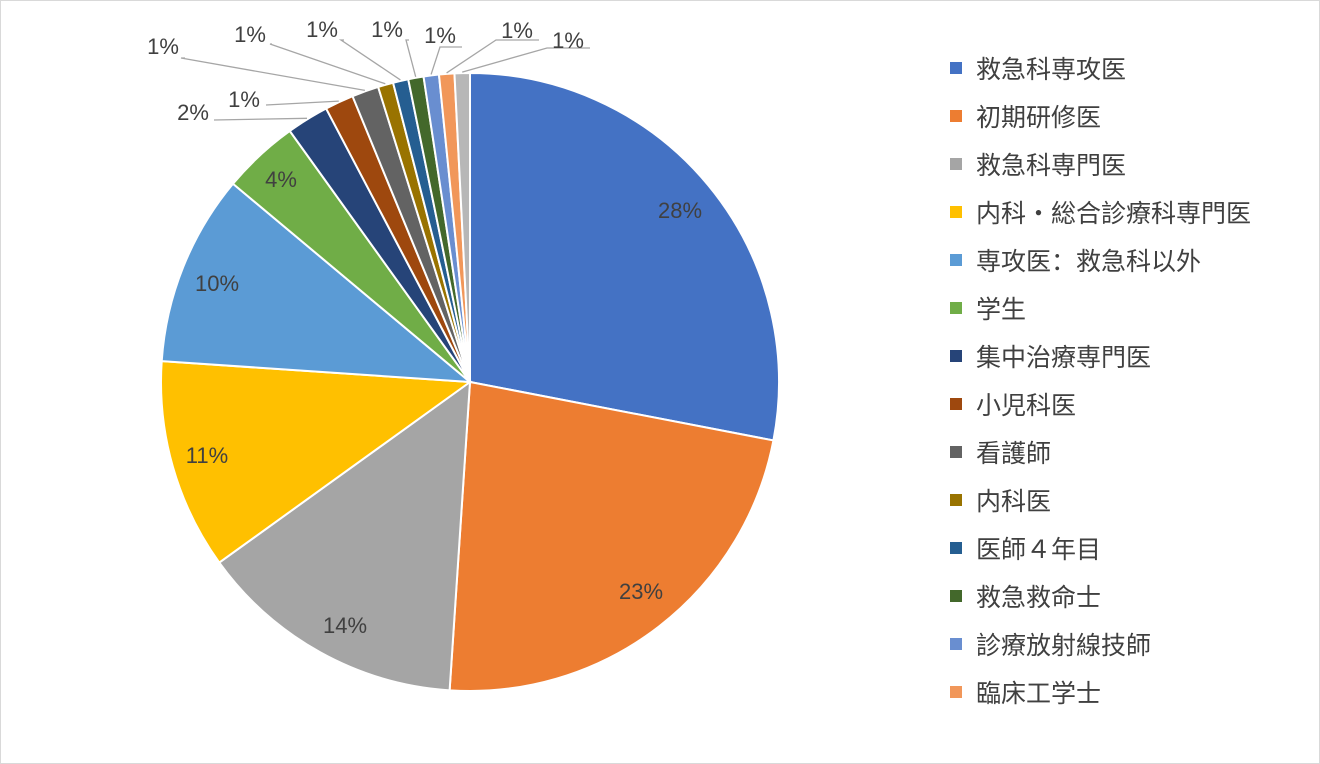 This screenshot has width=1320, height=764. I want to click on legend-label: 小児科医, so click(1026, 405).